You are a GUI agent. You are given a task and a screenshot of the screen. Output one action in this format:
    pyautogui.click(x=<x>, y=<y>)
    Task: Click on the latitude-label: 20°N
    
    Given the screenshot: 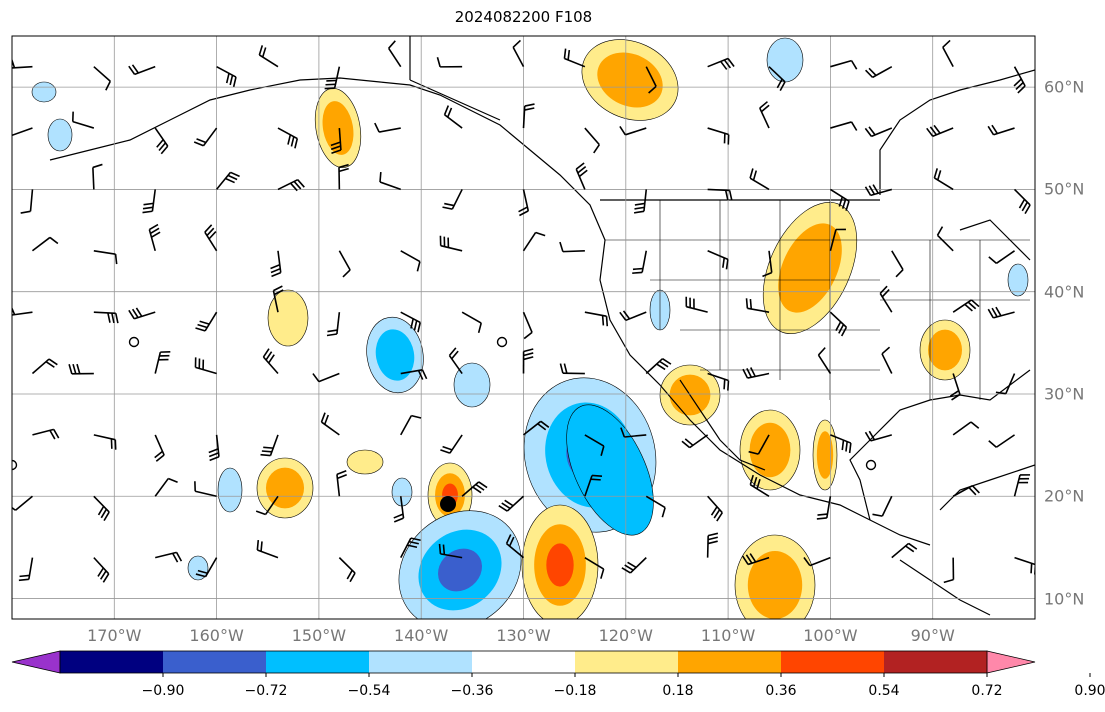 What is the action you would take?
    pyautogui.click(x=1064, y=496)
    